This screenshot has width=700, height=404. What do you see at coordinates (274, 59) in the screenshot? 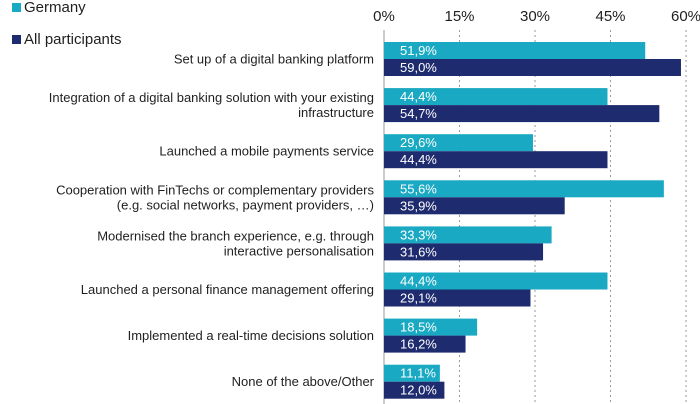
I see `category-label: Set up of a digital banking platform` at bounding box center [274, 59].